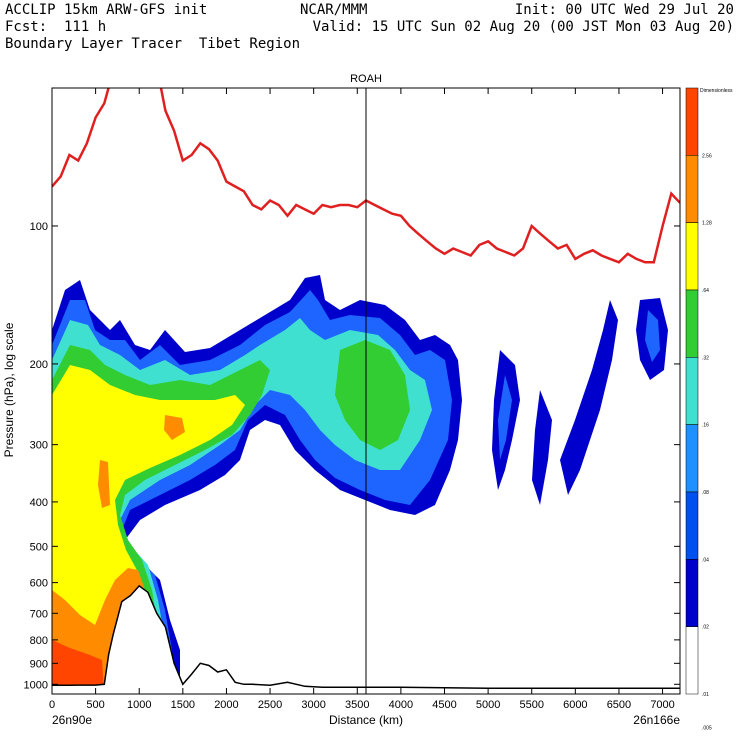 This screenshot has height=740, width=740. What do you see at coordinates (705, 291) in the screenshot?
I see `colorbar-level-label: .64` at bounding box center [705, 291].